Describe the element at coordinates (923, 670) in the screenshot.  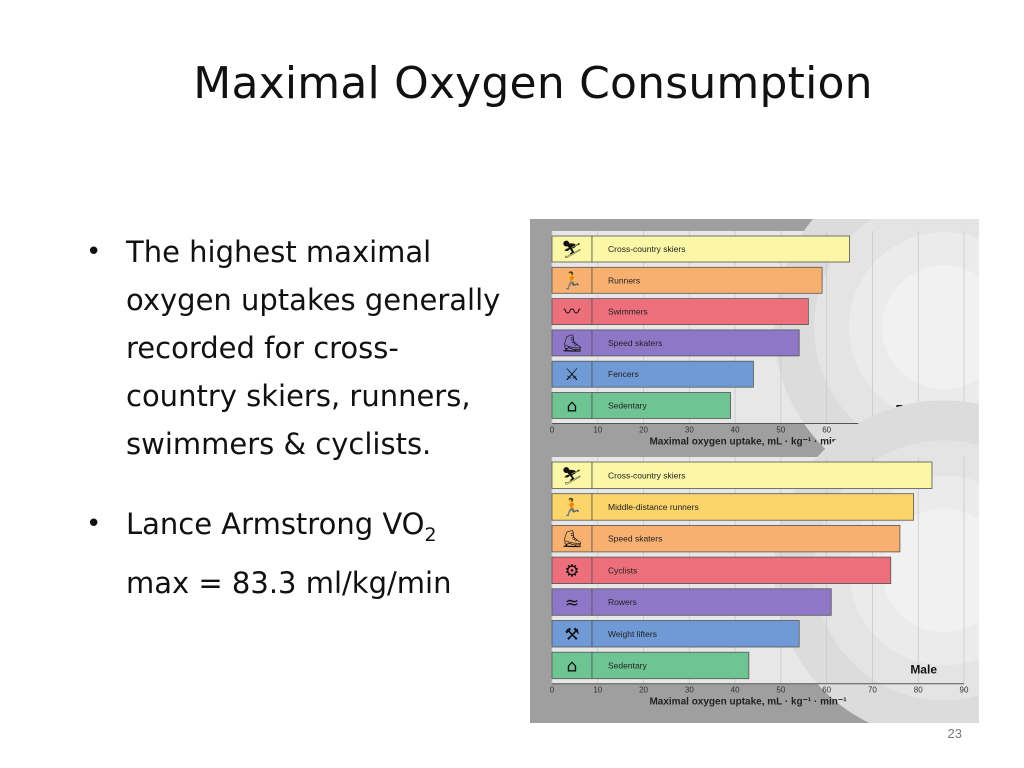
I see `panel-label: Male` at that location.